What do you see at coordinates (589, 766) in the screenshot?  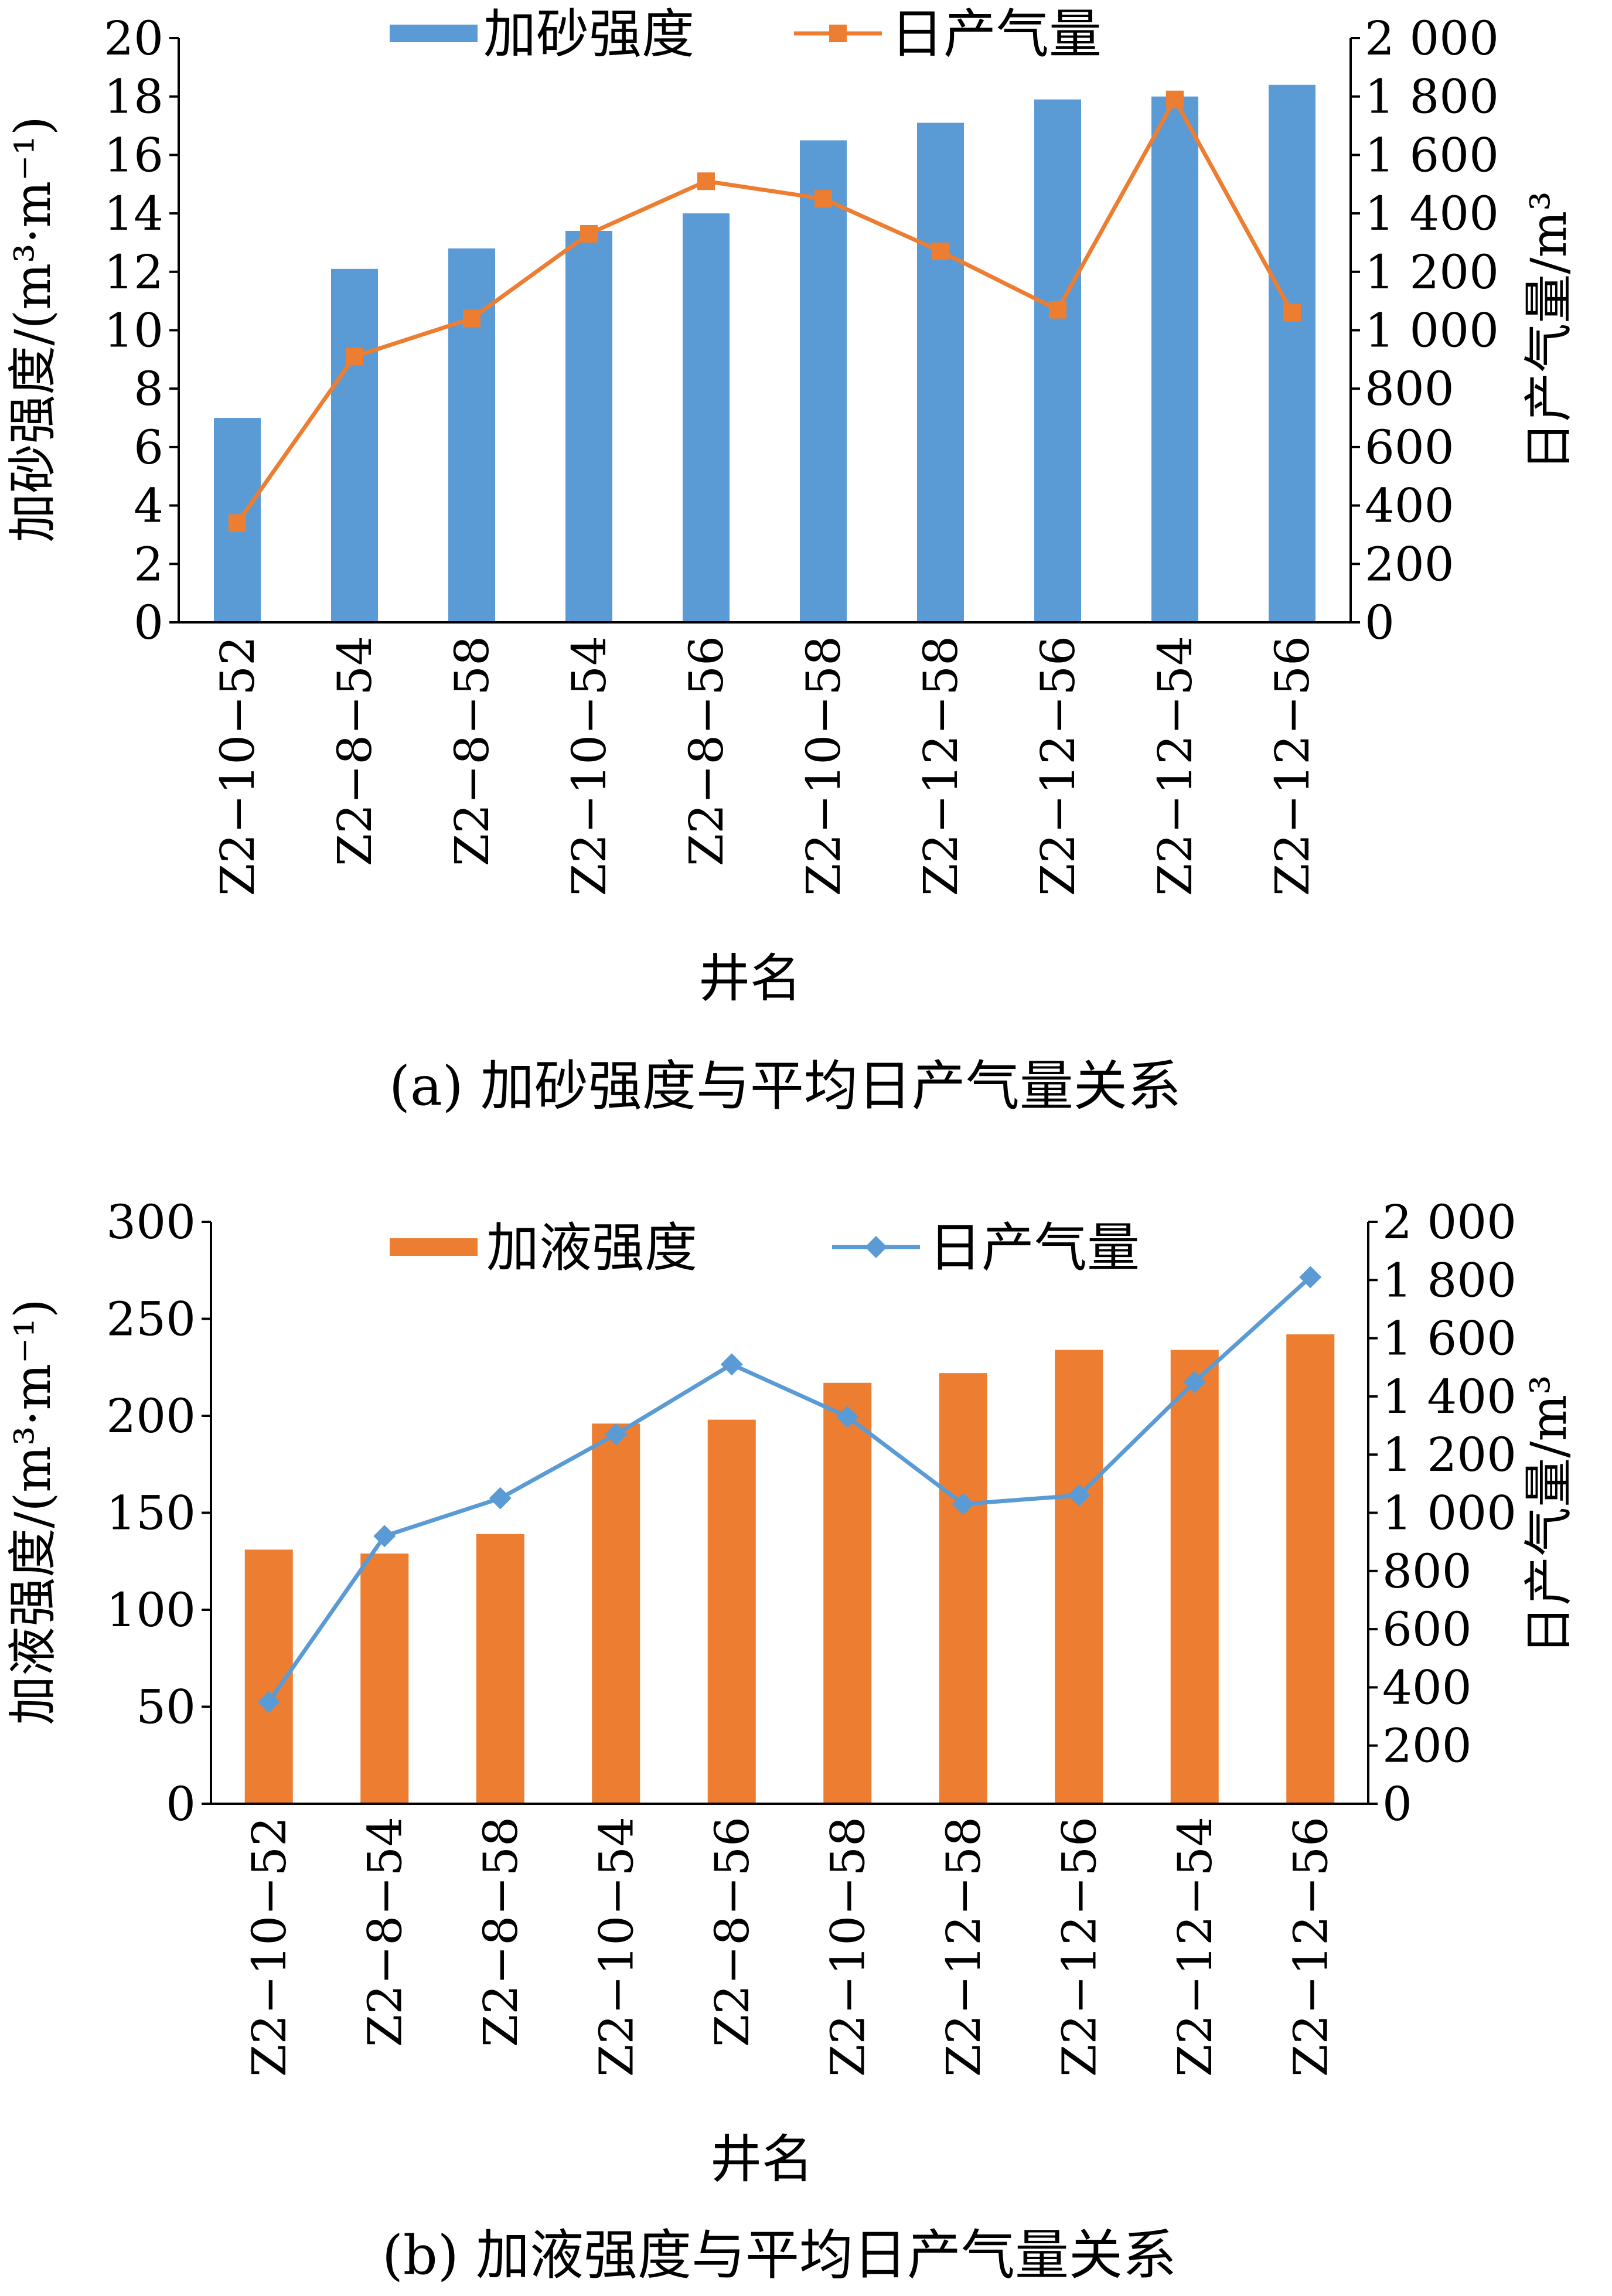 I see `chart-a-category-label-3: Z2−10−54` at bounding box center [589, 766].